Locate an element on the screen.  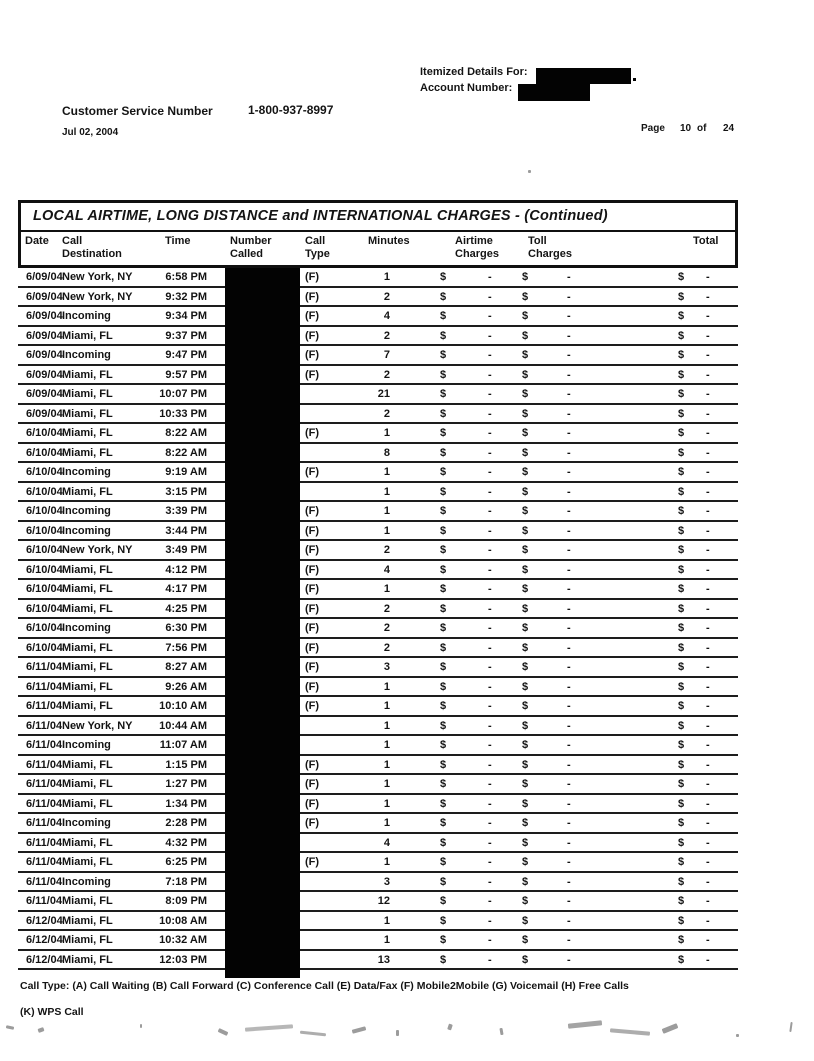
cell-time: 9:19 AM is located at coordinates (186, 472).